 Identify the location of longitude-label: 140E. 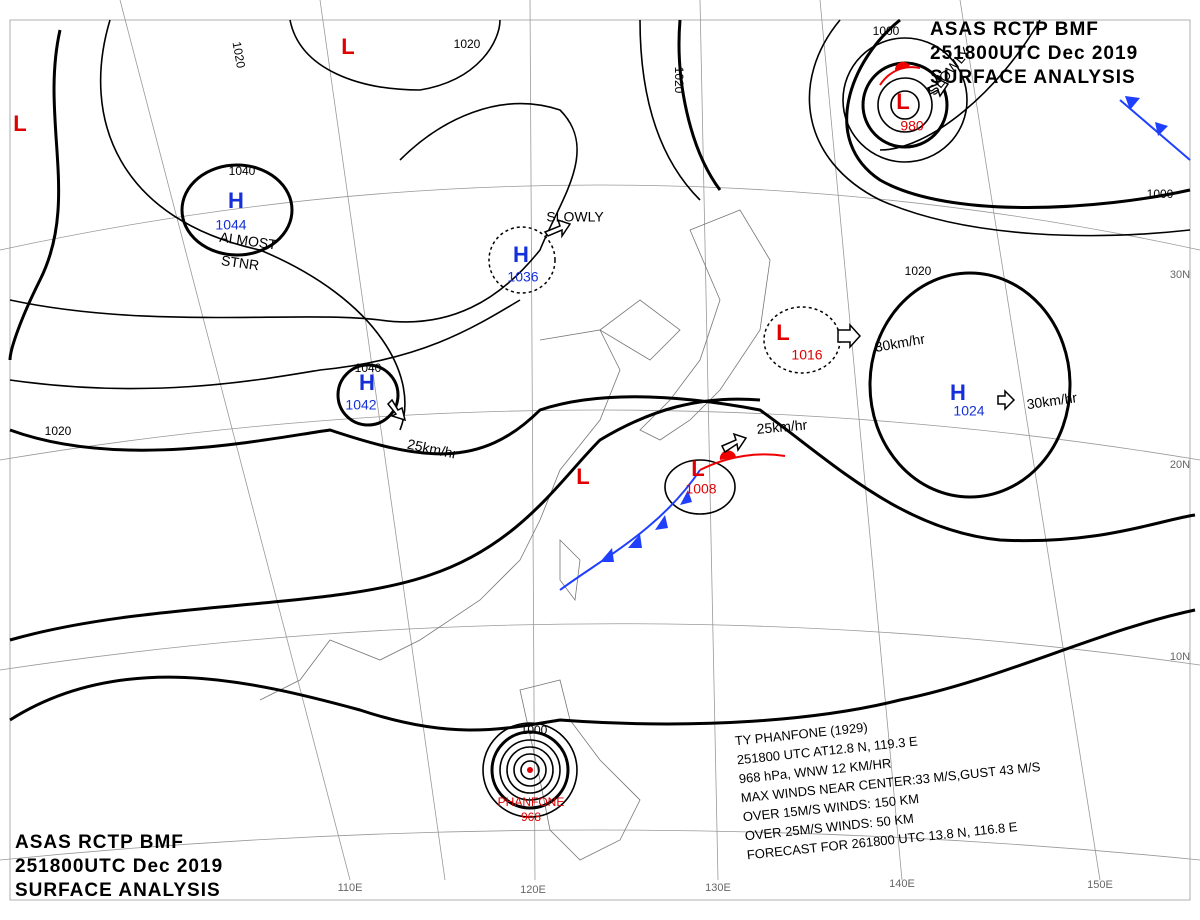
(902, 884).